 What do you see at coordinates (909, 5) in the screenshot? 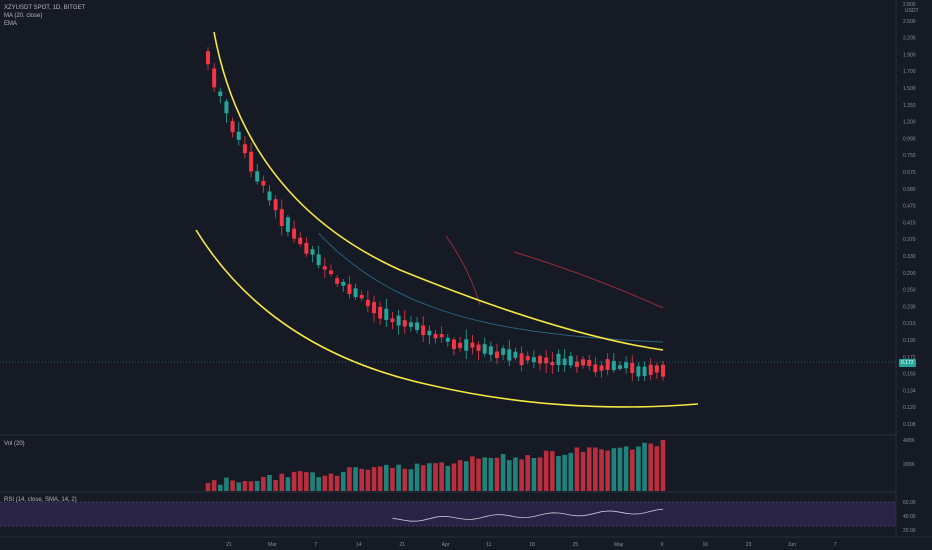
I see `price-tick: 2.800` at bounding box center [909, 5].